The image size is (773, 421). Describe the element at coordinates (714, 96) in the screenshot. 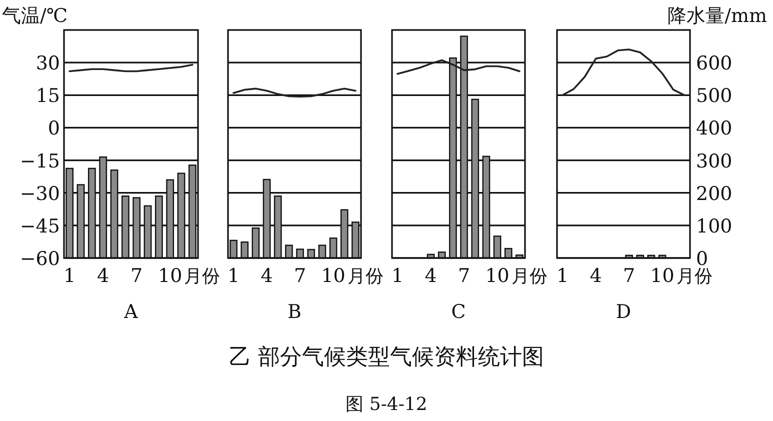

I see `y2-tick-label: 500` at that location.